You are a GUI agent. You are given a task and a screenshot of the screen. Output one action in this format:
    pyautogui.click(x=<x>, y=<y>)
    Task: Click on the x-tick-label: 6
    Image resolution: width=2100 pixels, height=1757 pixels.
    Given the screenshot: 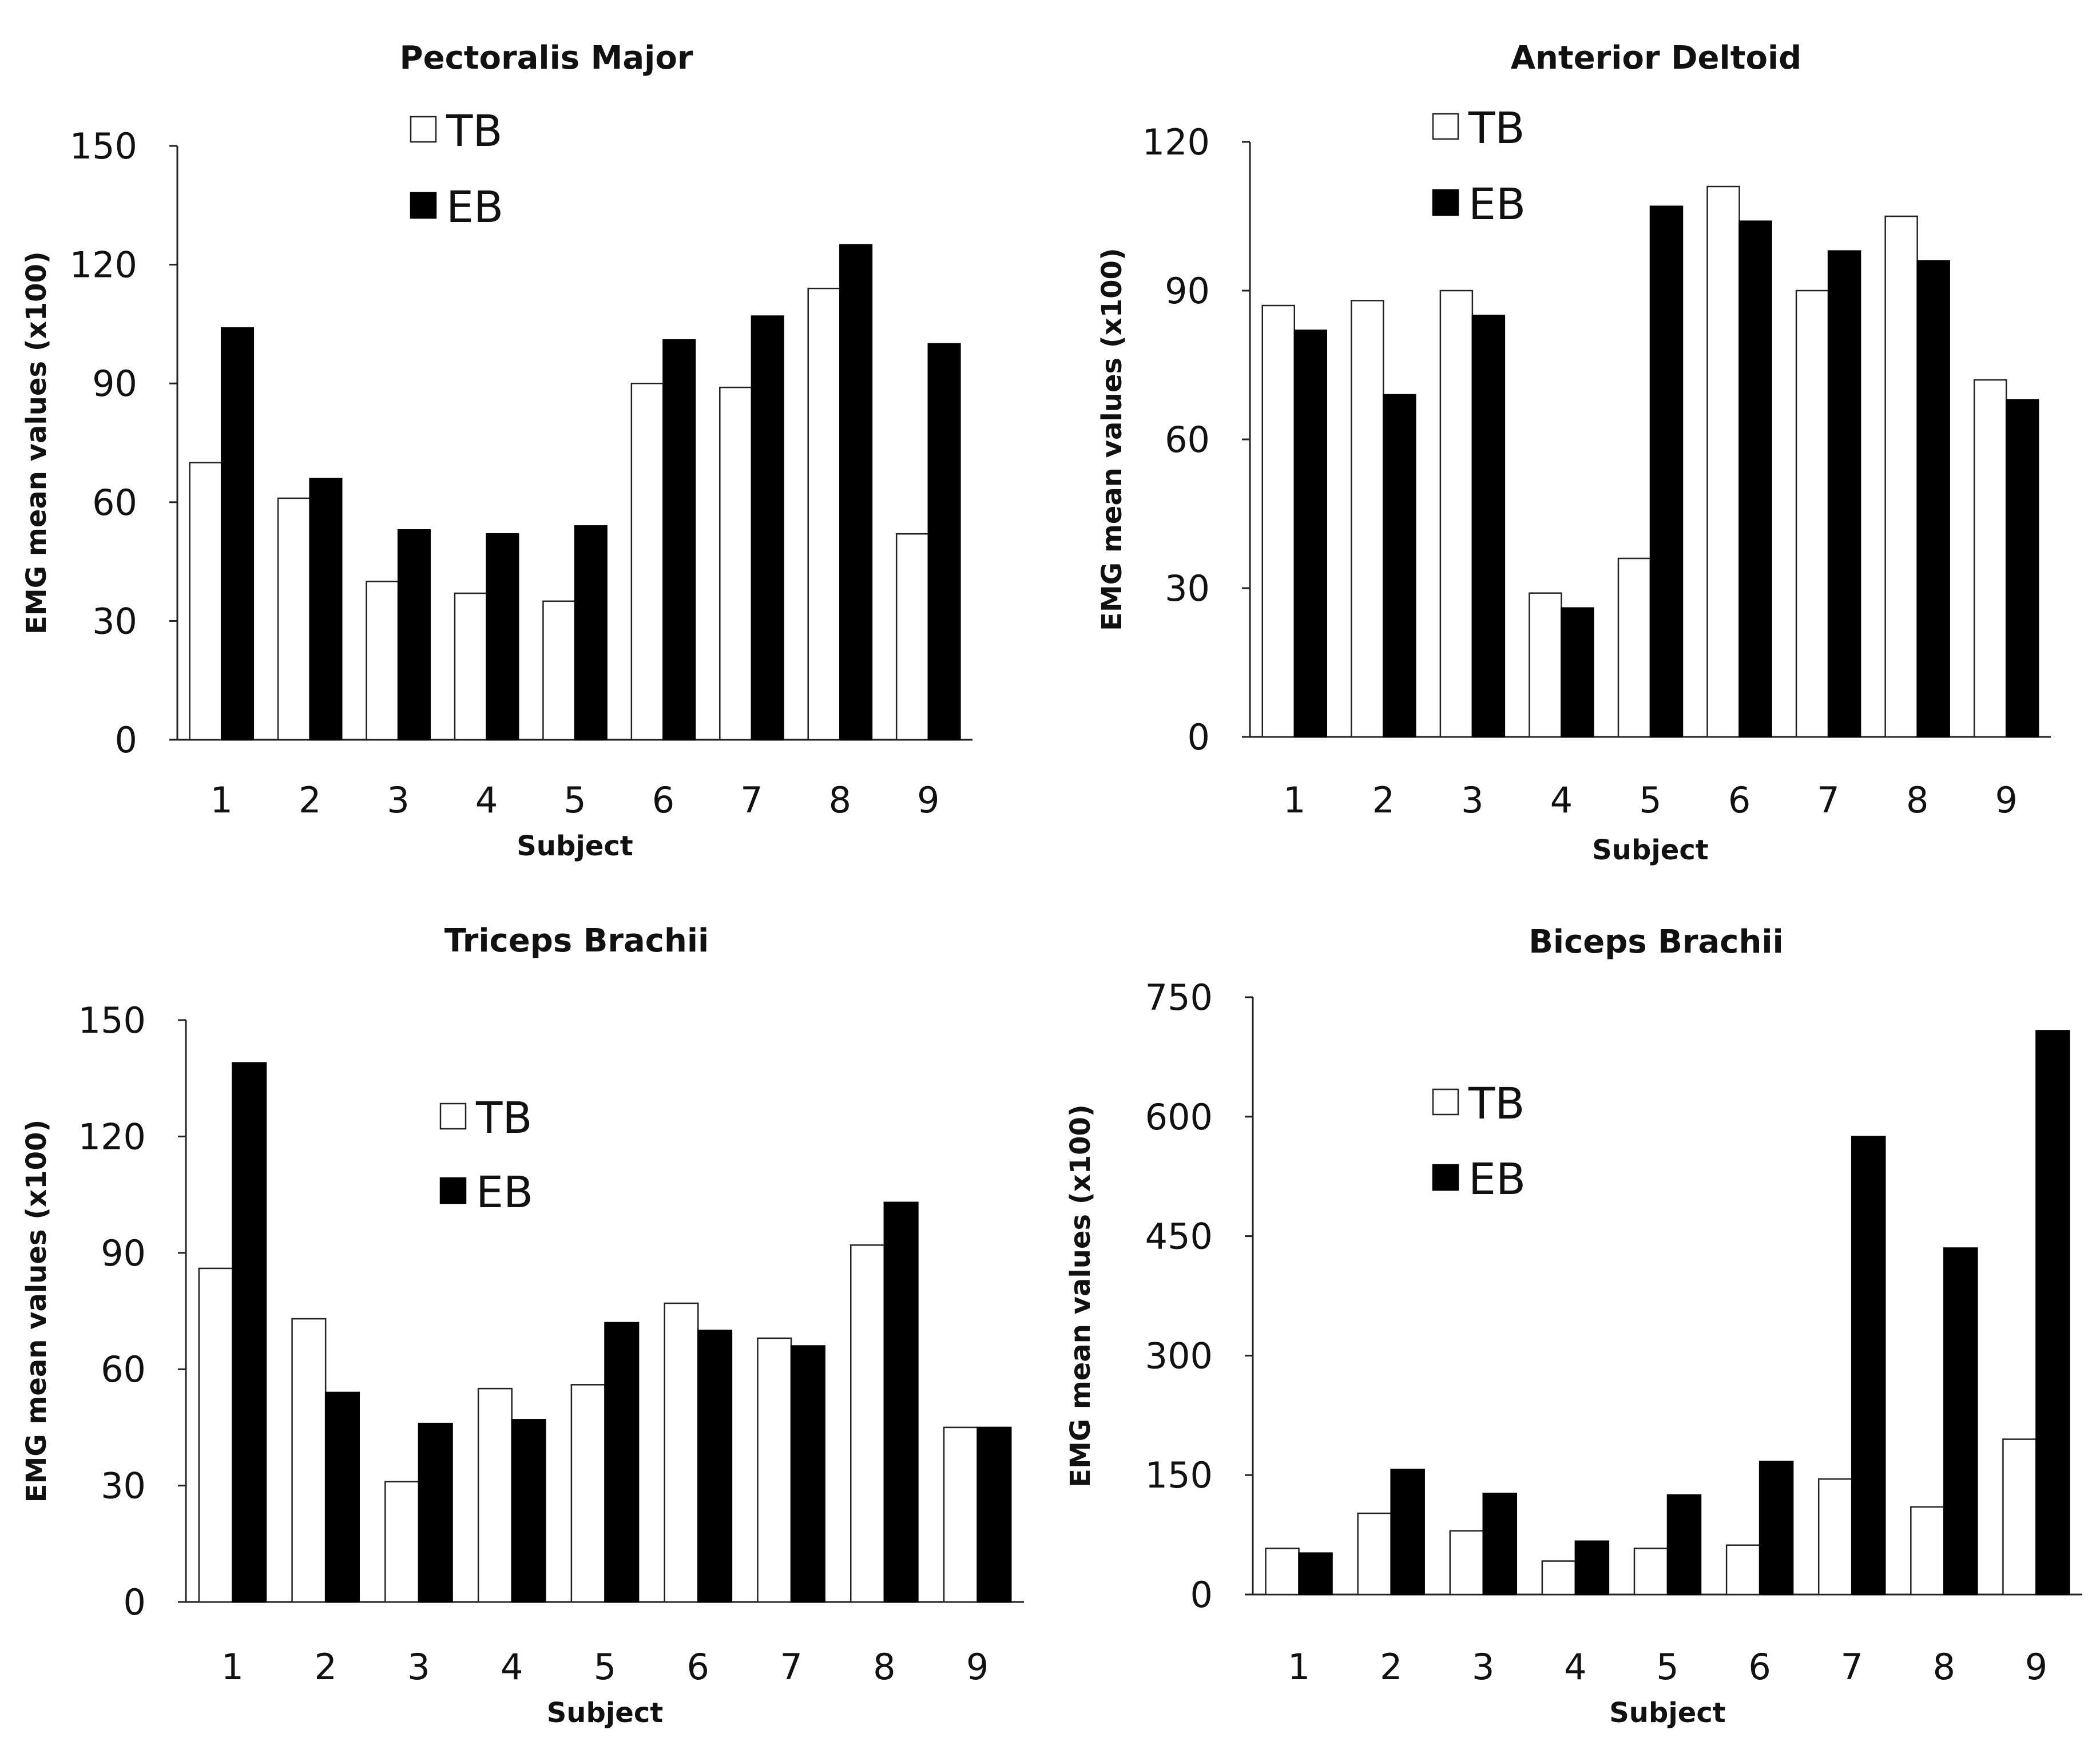 What is the action you would take?
    pyautogui.click(x=663, y=800)
    